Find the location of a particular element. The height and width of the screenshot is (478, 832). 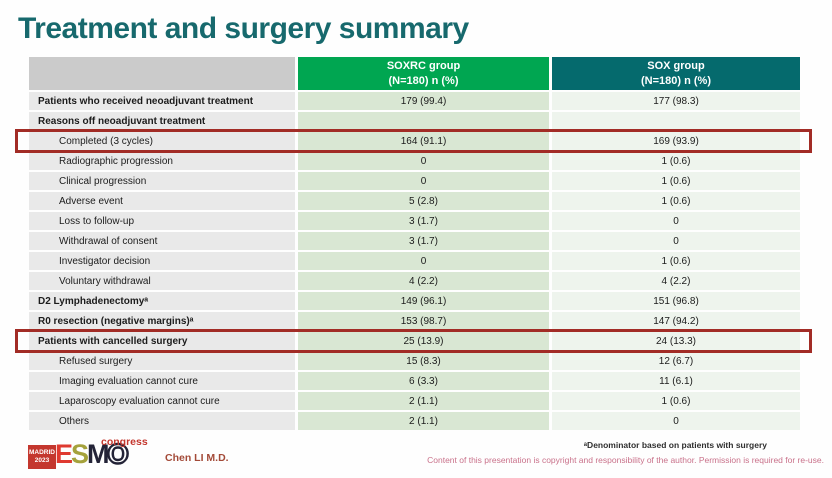

table-row: D2 Lymphadenectomyᵃ 149 (96.1) 151 (96.8) is located at coordinates (414, 301).